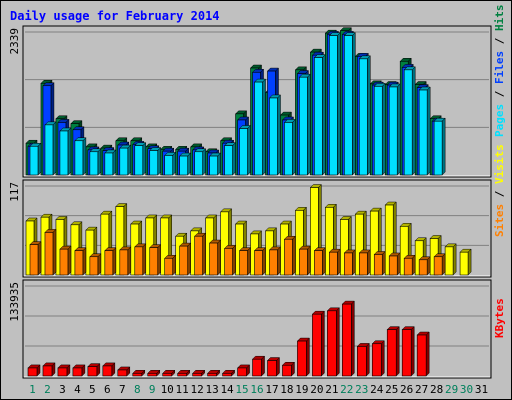 This screenshot has width=512, height=400. I want to click on x-tick-label: 14, so click(227, 389).